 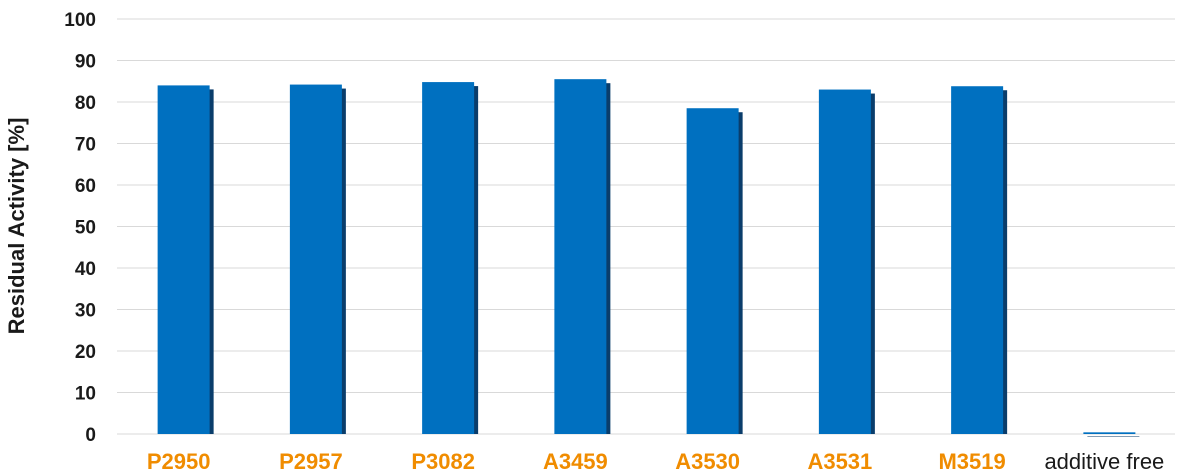 What do you see at coordinates (575, 461) in the screenshot?
I see `x-category-label: A3459` at bounding box center [575, 461].